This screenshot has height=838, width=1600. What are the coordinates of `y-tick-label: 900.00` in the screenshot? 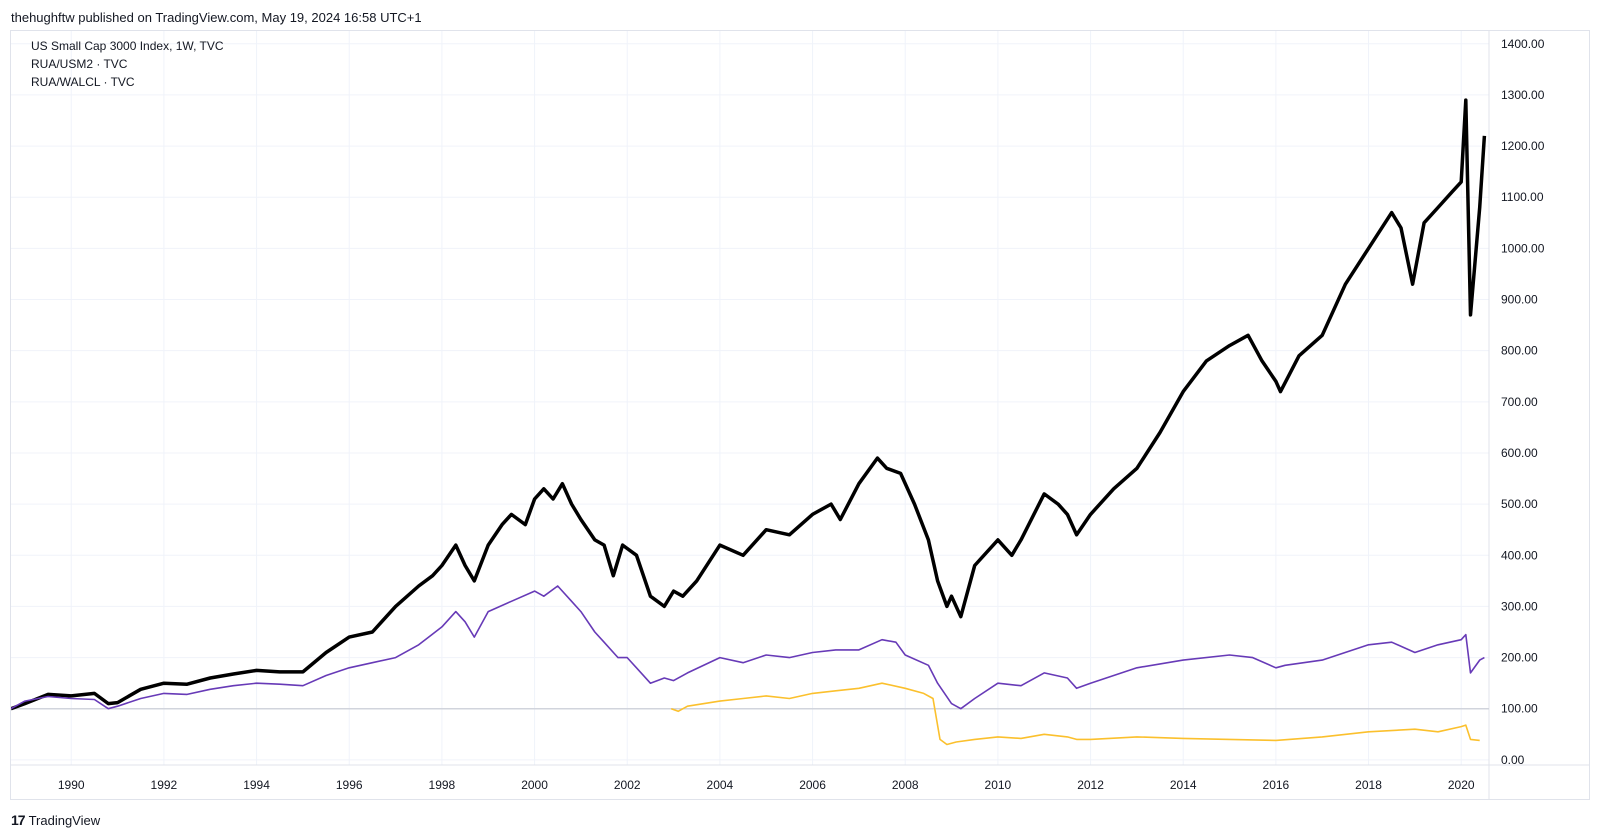 It's located at (1519, 300).